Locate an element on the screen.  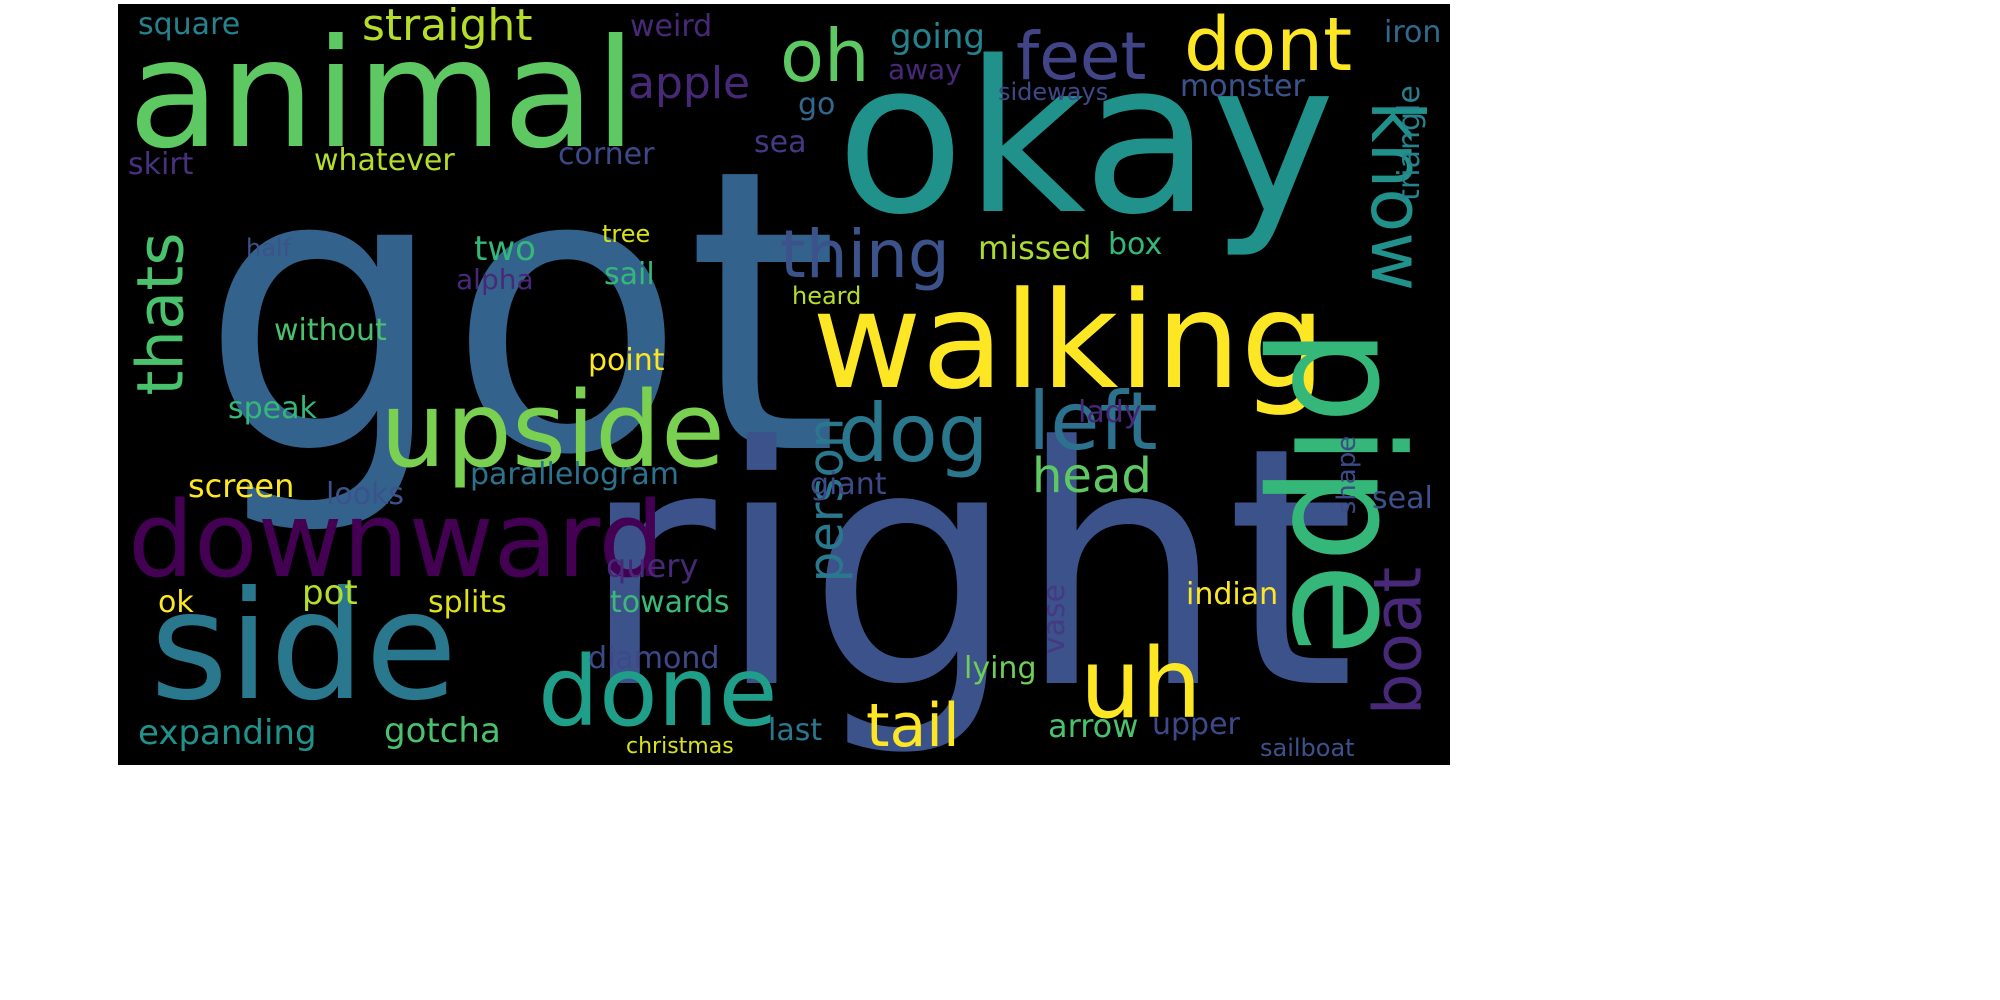
word: diamond is located at coordinates (654, 658).